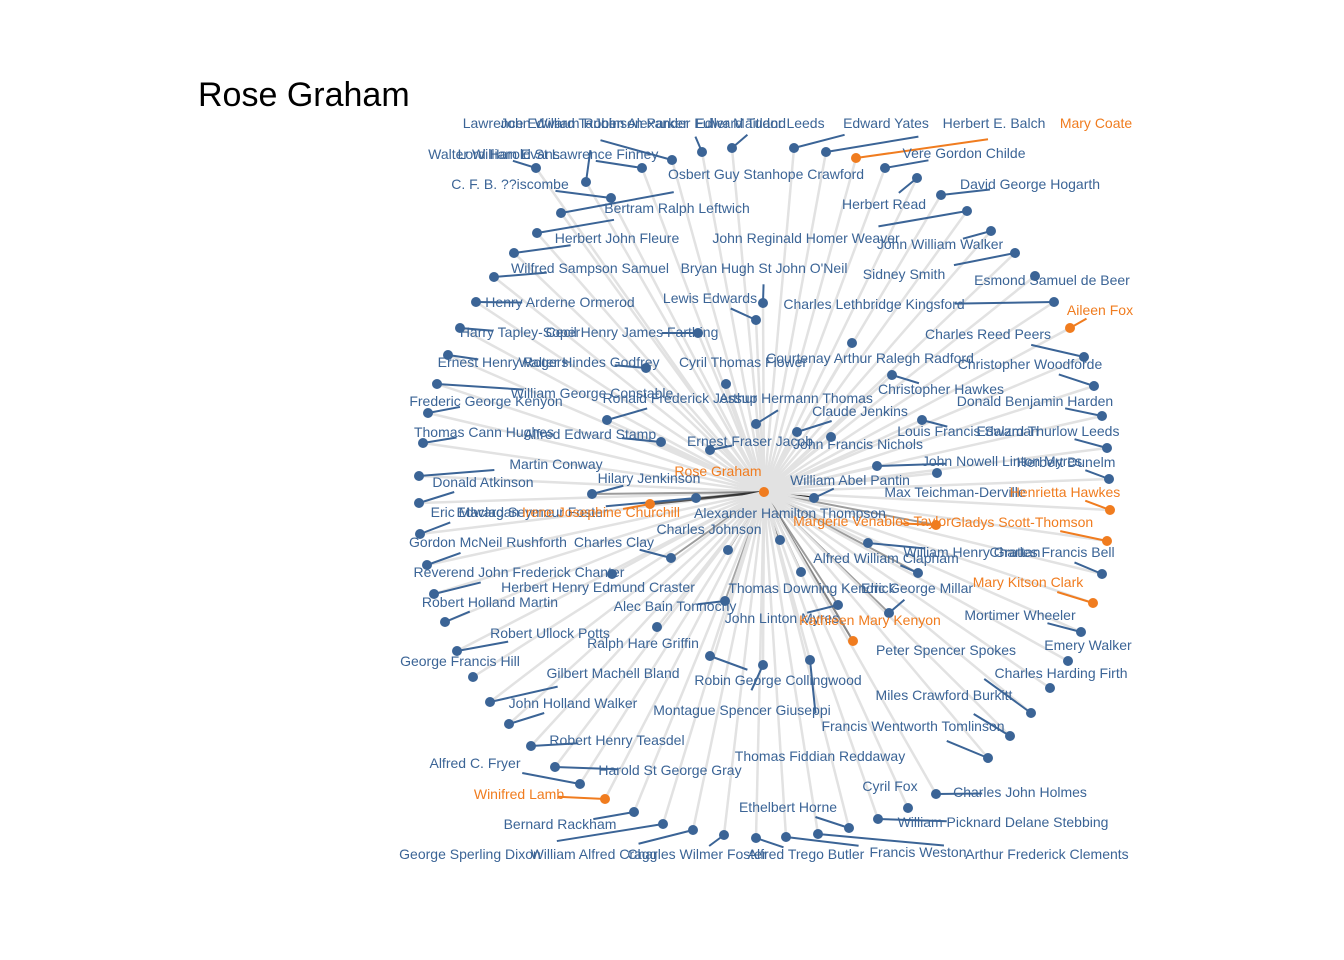  I want to click on node-edward-thurlow-leeds, so click(1107, 448).